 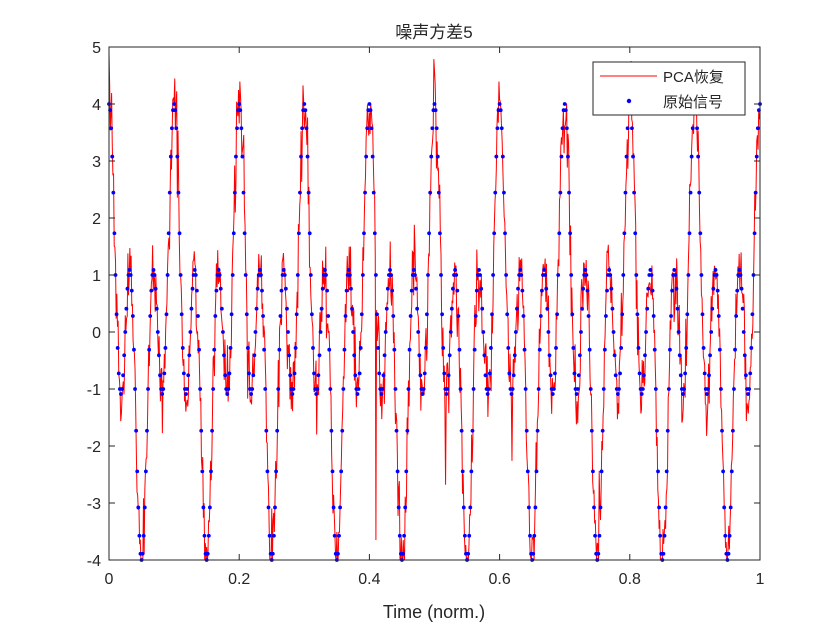 What do you see at coordinates (433, 32) in the screenshot?
I see `chart-title: 噪声方差5` at bounding box center [433, 32].